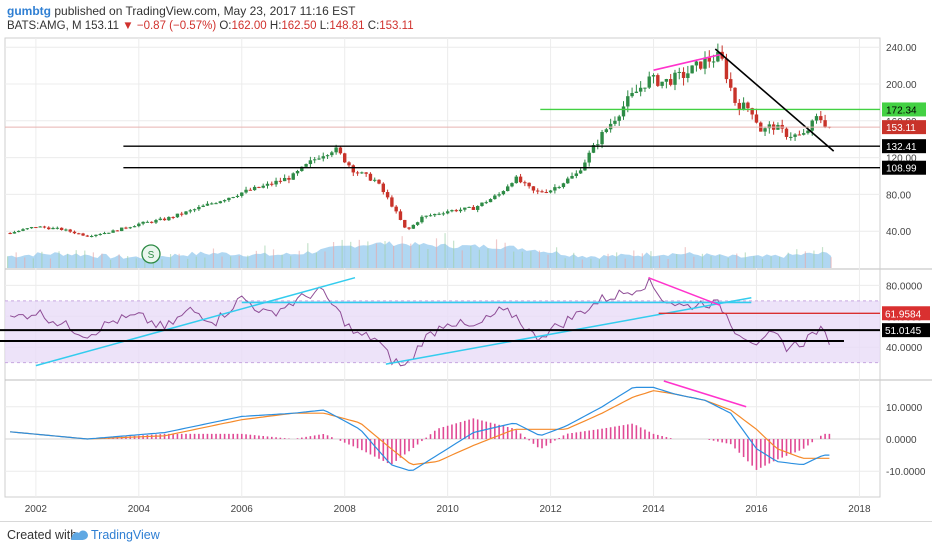 The height and width of the screenshot is (551, 932). I want to click on symbol-name: BATS:AMG, M, so click(44, 26).